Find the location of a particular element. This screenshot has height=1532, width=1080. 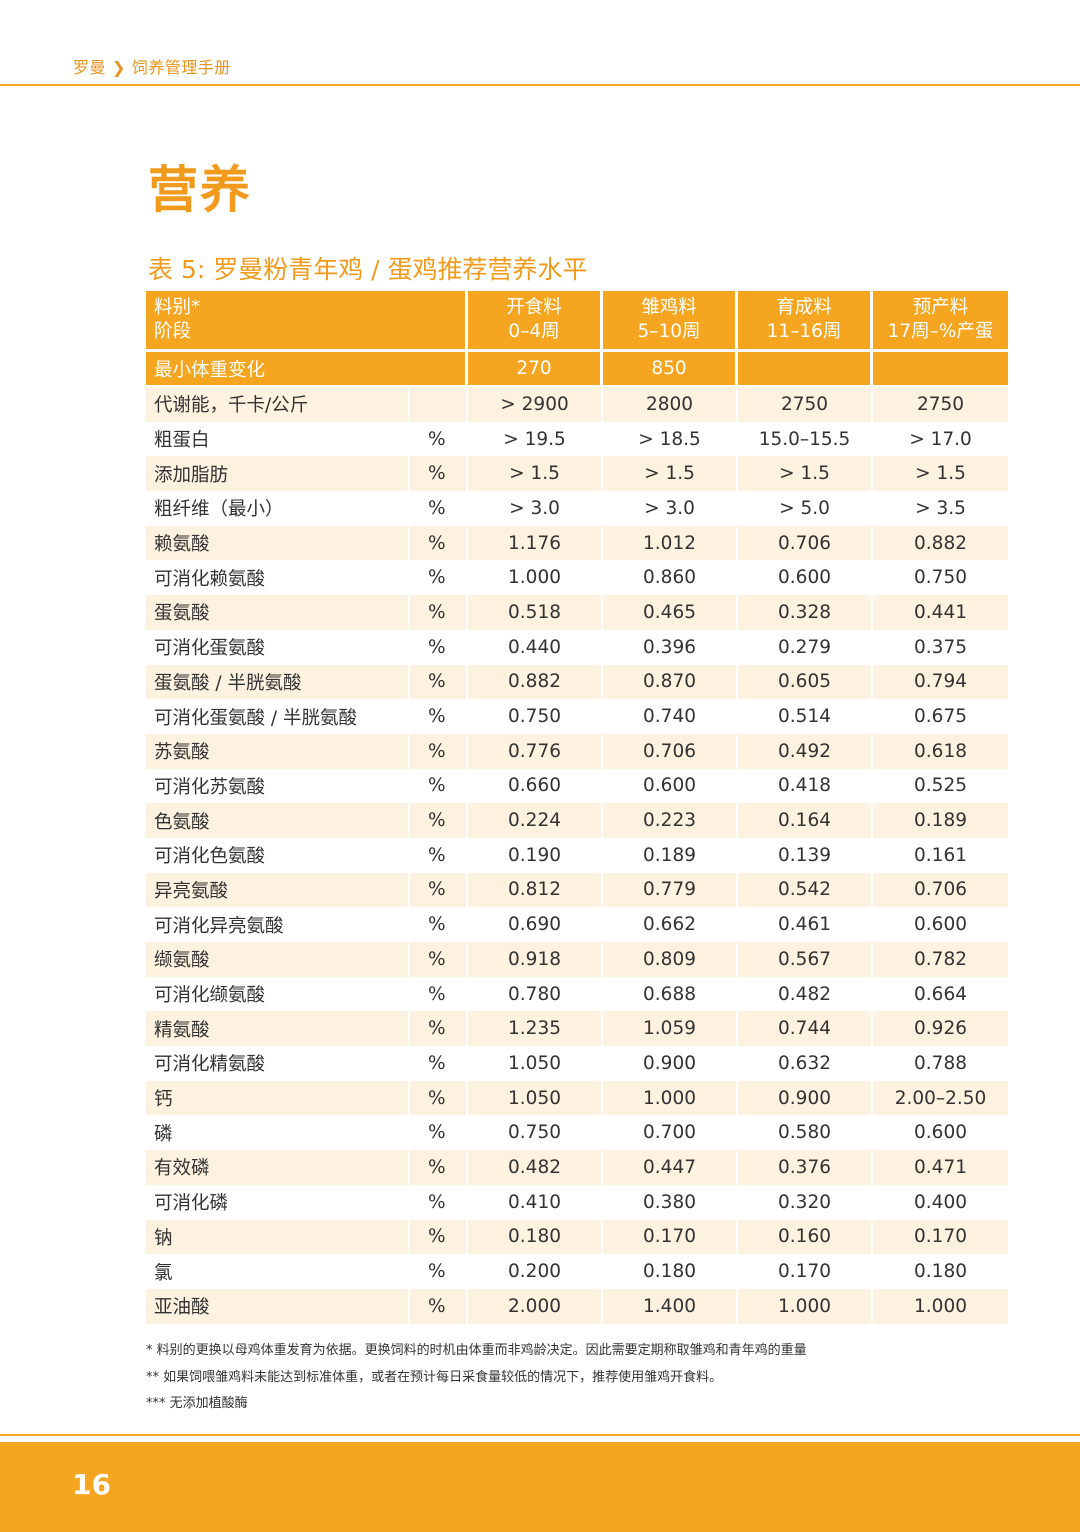

nutrient-value: > 3.0 is located at coordinates (671, 508).